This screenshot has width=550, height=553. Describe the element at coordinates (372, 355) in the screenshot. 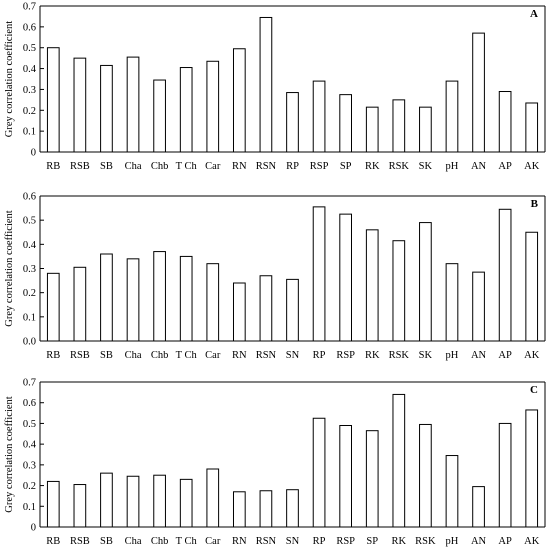

I see `x-tick-label: RK` at that location.